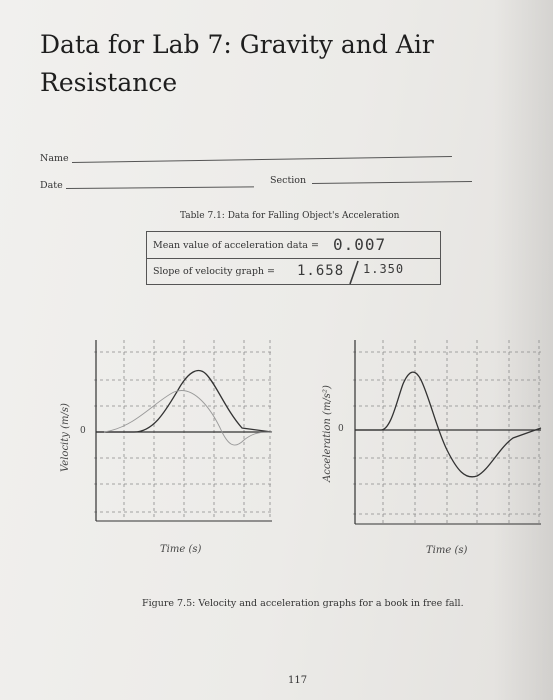 This screenshot has height=700, width=553. I want to click on name-label: Name, so click(54, 158).